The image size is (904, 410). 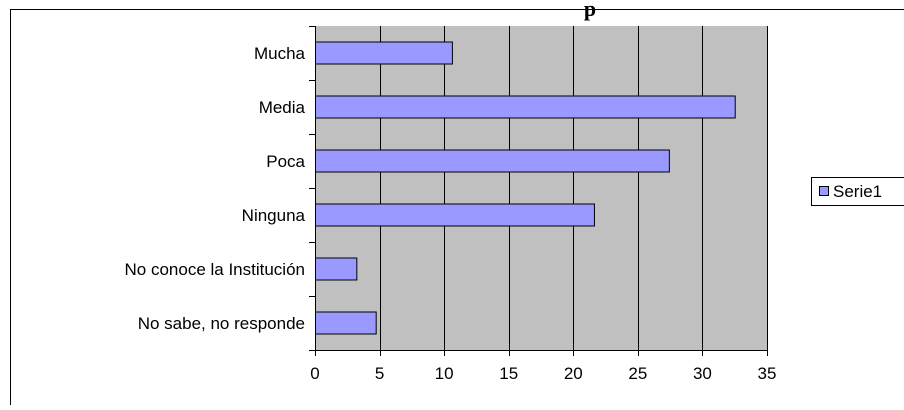 What do you see at coordinates (314, 373) in the screenshot?
I see `x-tick-label: 0` at bounding box center [314, 373].